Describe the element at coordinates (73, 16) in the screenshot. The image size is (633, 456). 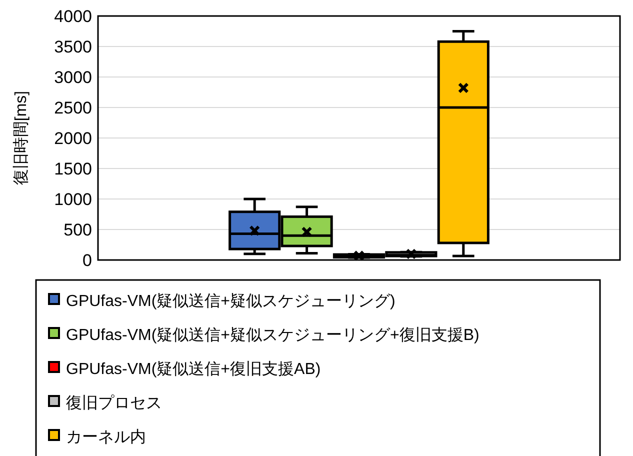
I see `y-tick-label: 4000` at that location.